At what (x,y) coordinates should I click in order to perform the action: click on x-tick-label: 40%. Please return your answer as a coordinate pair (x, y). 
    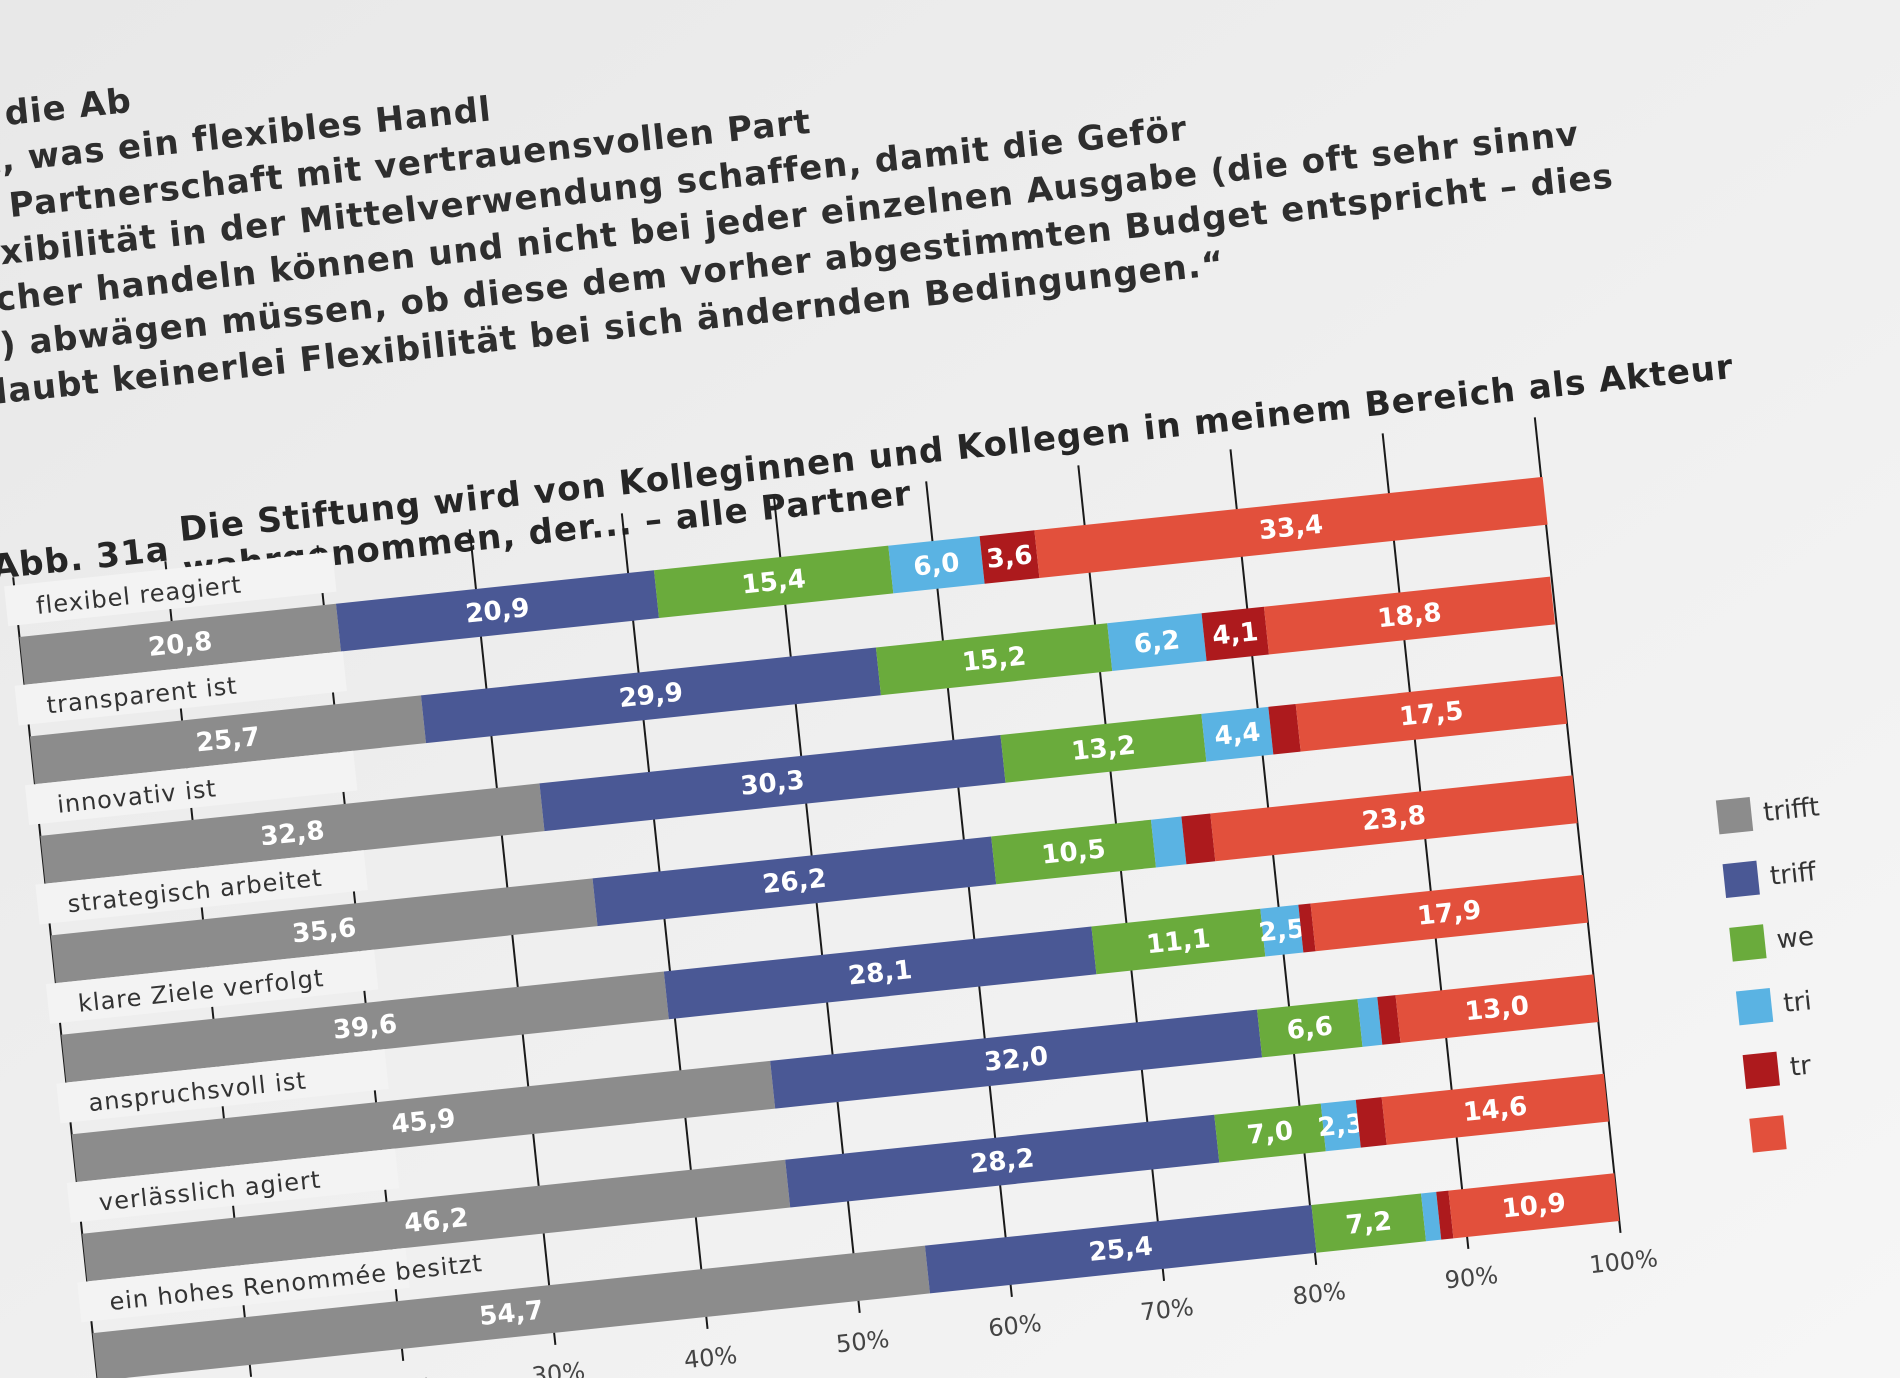
    Looking at the image, I should click on (711, 1357).